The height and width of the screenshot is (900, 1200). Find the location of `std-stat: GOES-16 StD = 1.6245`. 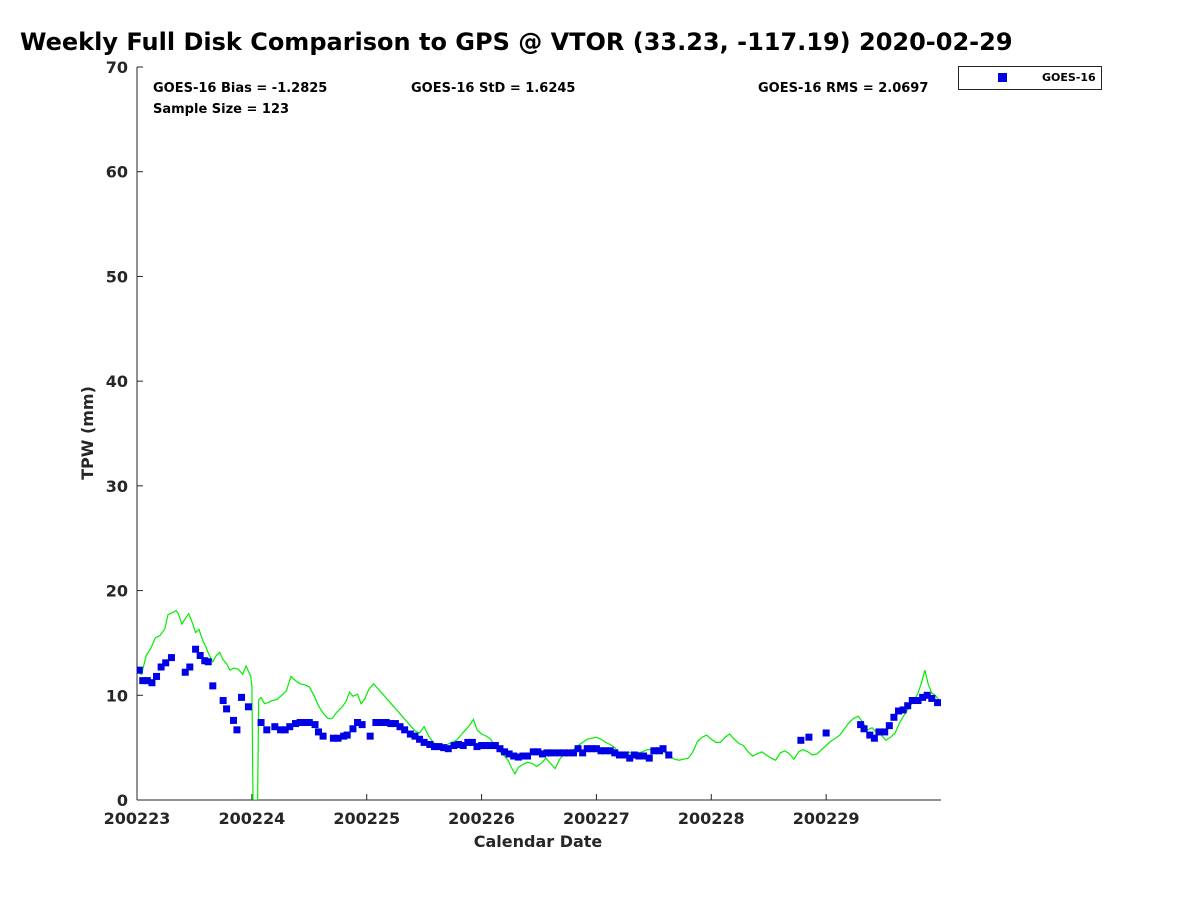

std-stat: GOES-16 StD = 1.6245 is located at coordinates (493, 88).